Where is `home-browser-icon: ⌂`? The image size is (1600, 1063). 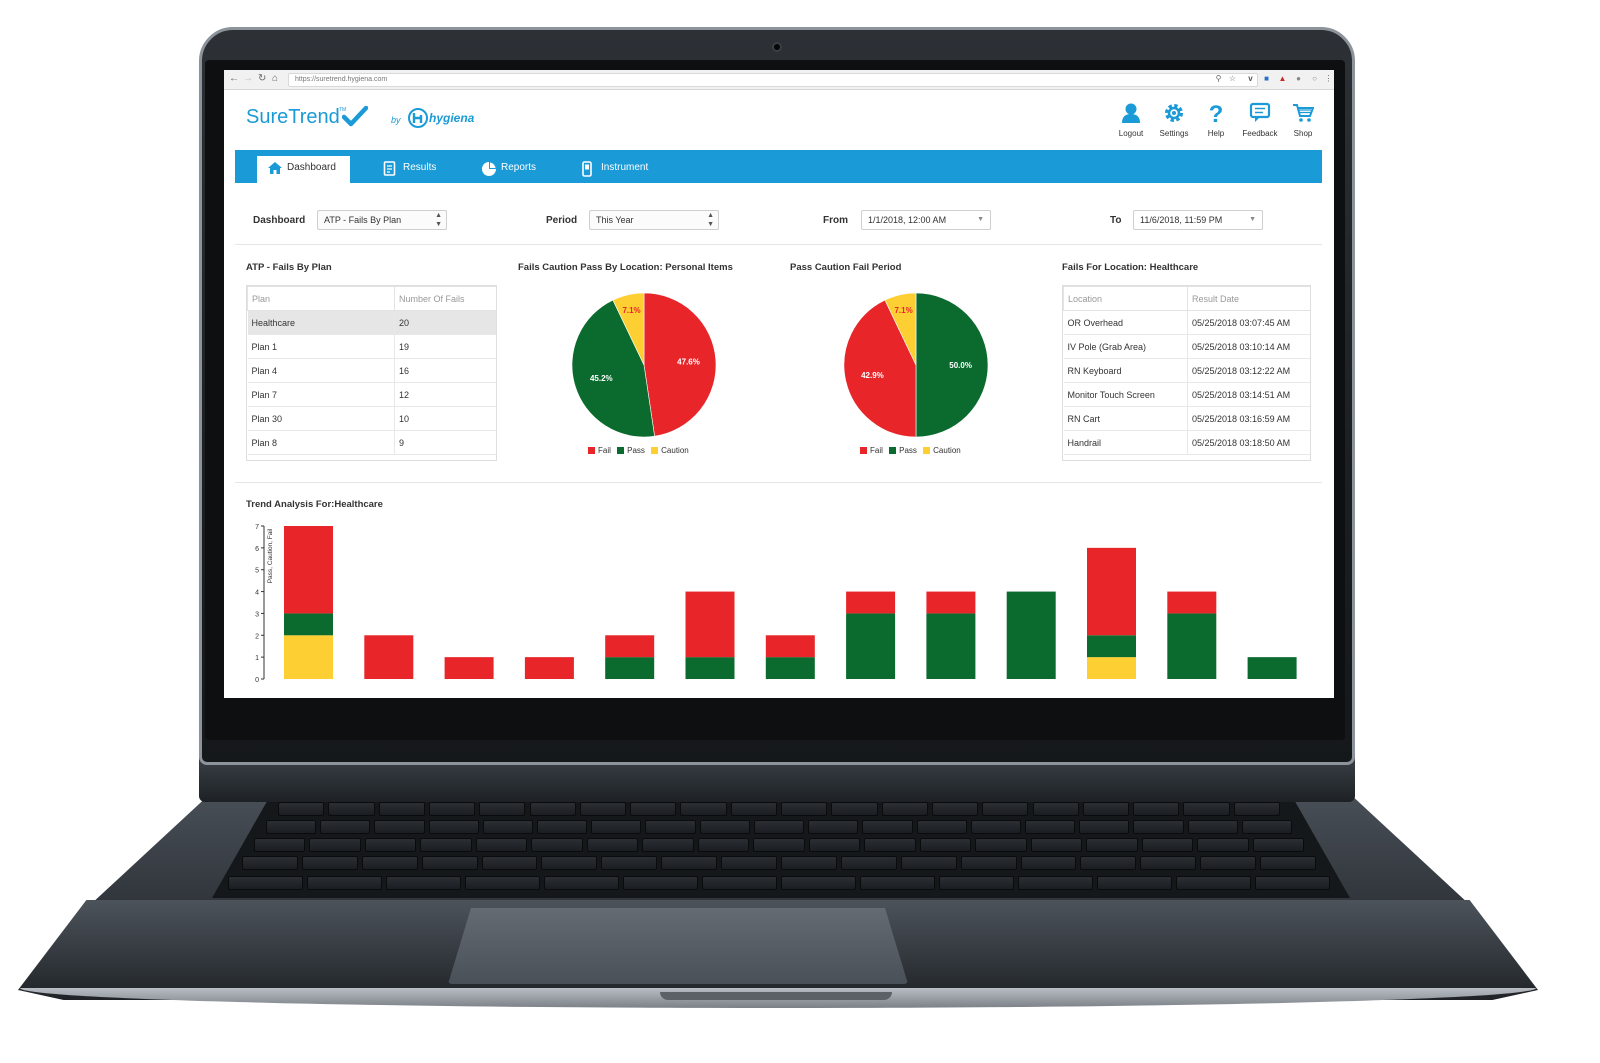
home-browser-icon: ⌂ is located at coordinates (275, 78).